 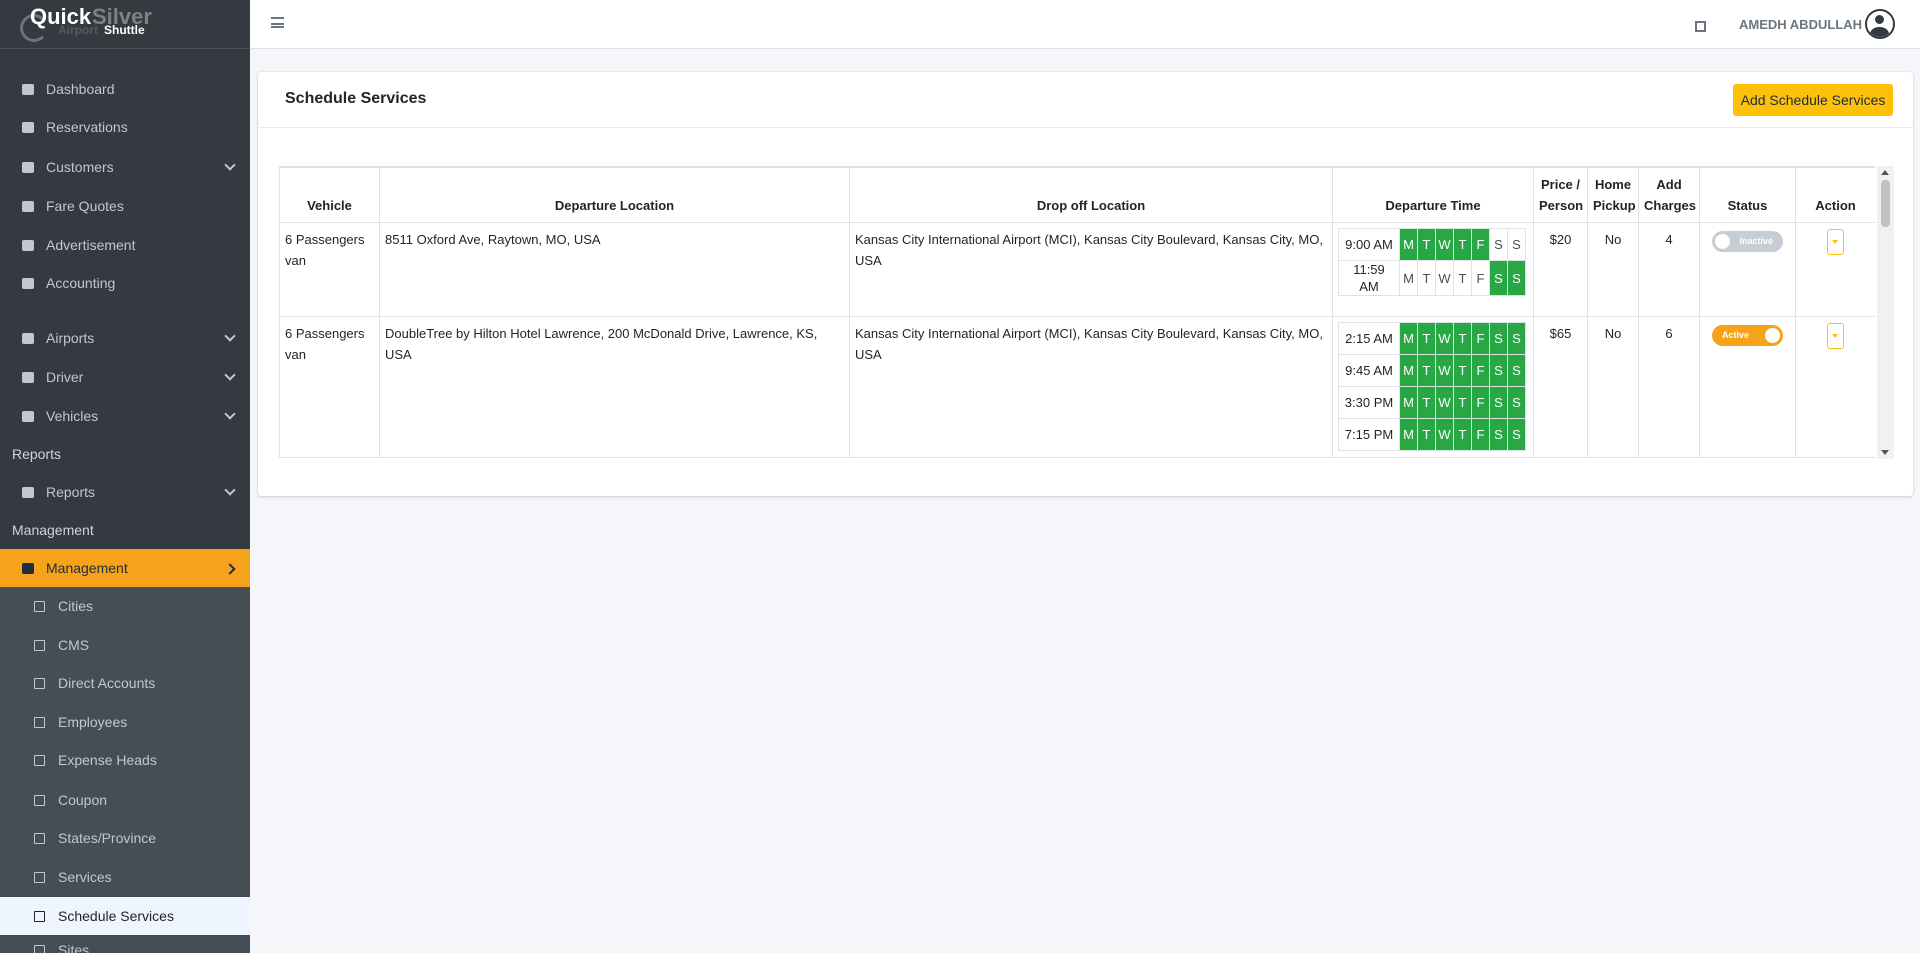 I want to click on sidebar-link: Dashboard, so click(x=125, y=89).